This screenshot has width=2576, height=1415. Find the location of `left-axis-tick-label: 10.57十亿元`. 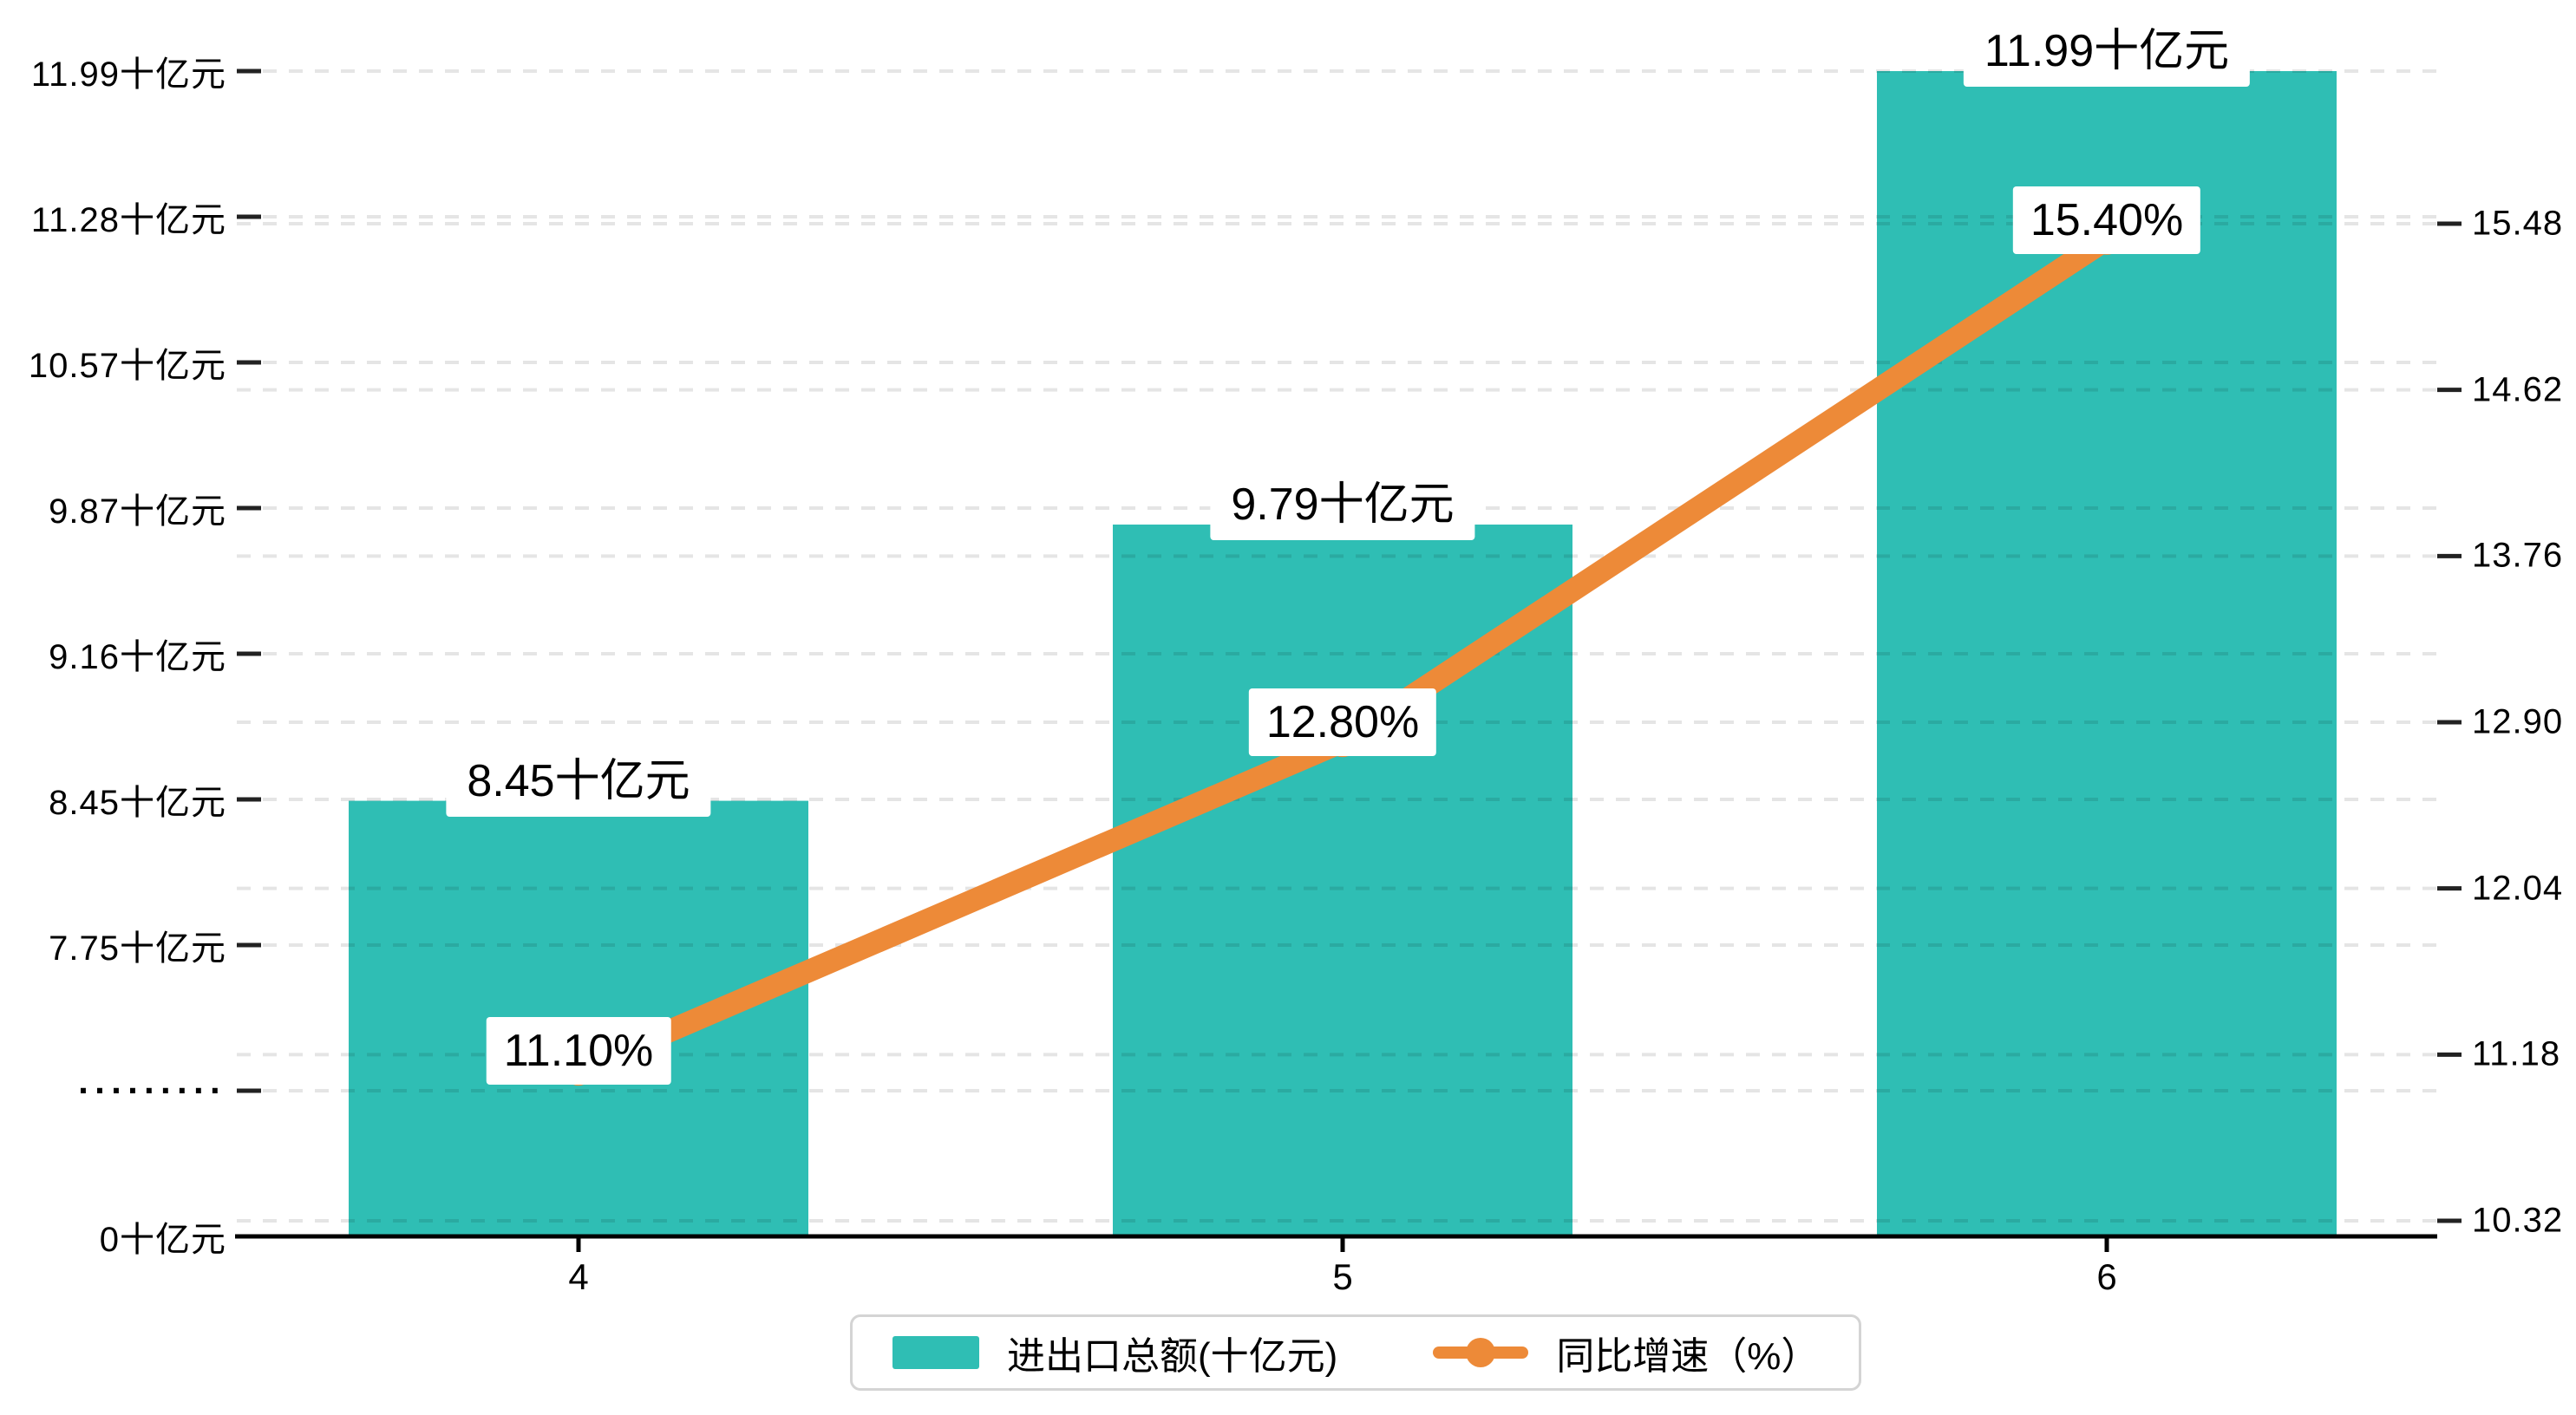

left-axis-tick-label: 10.57十亿元 is located at coordinates (127, 366).